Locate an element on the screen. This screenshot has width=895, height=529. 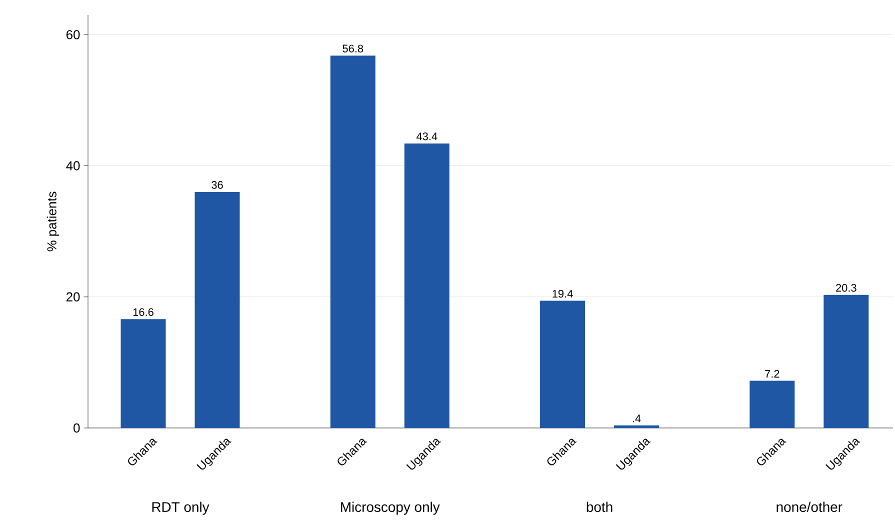
y-tick-label: 60 is located at coordinates (73, 35).